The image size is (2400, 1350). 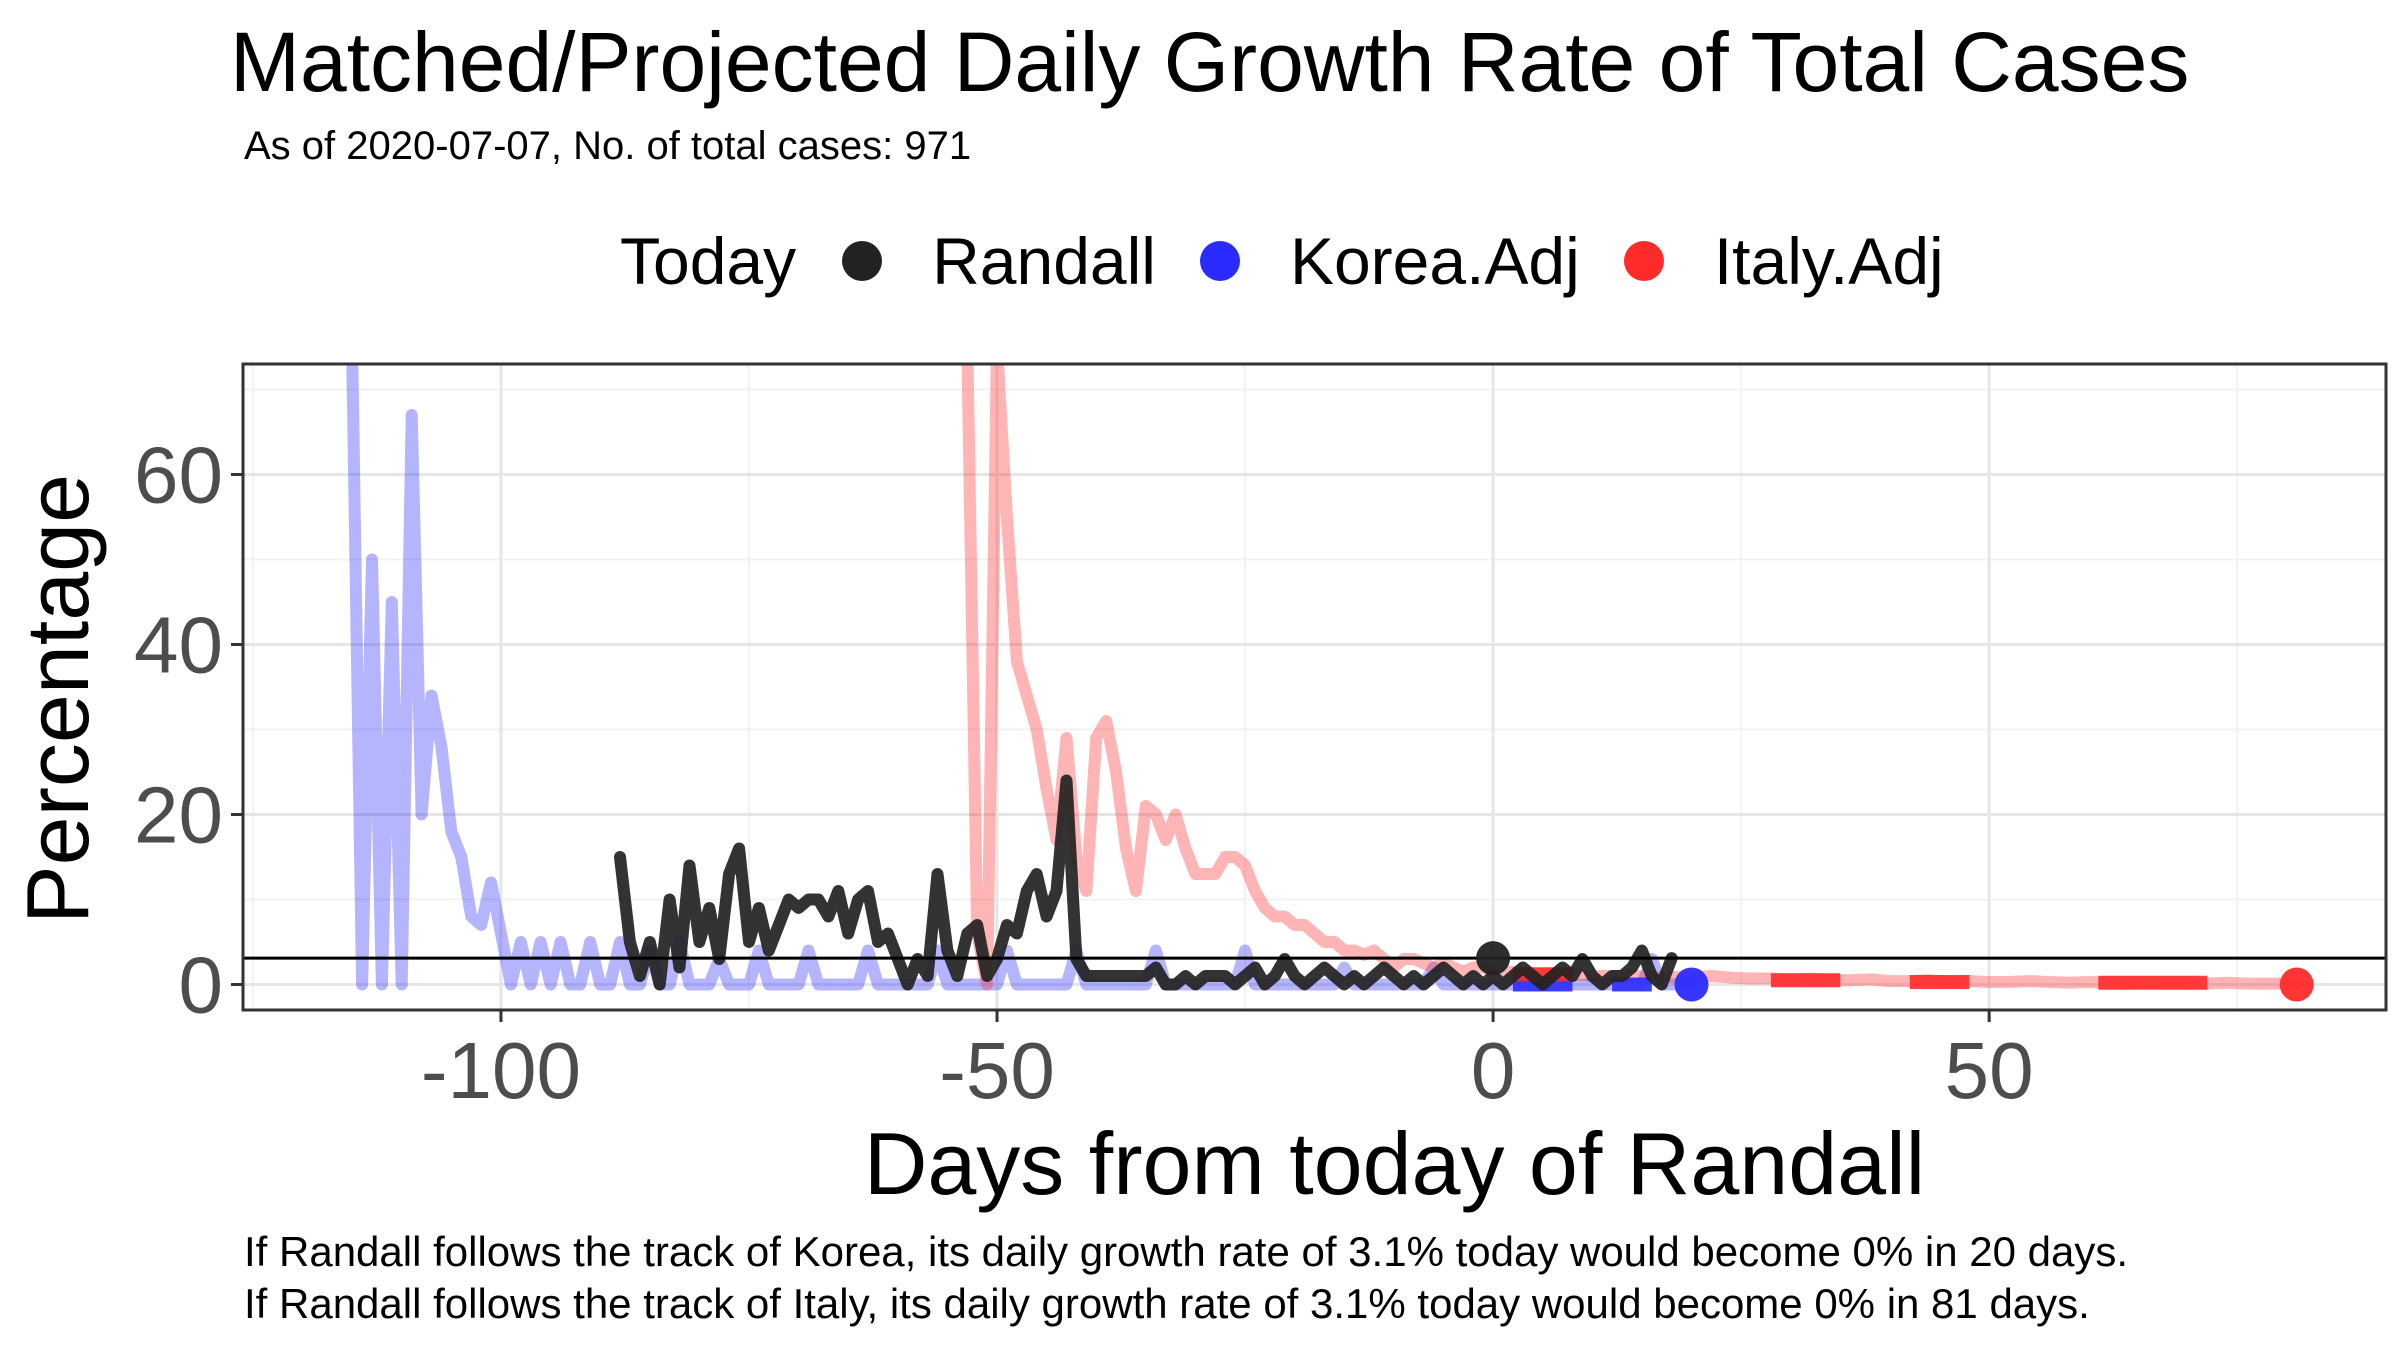 I want to click on x-tick-label: -100, so click(x=501, y=1070).